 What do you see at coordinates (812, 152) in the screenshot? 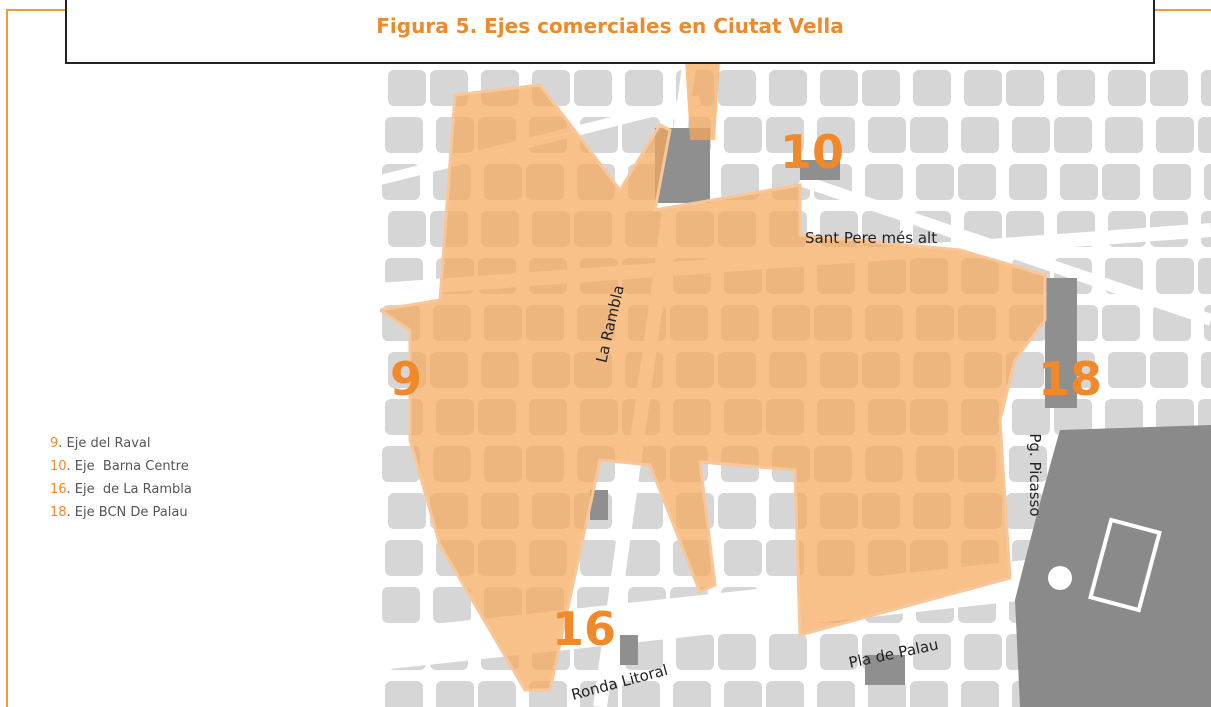
I see `zone-number: 10` at bounding box center [812, 152].